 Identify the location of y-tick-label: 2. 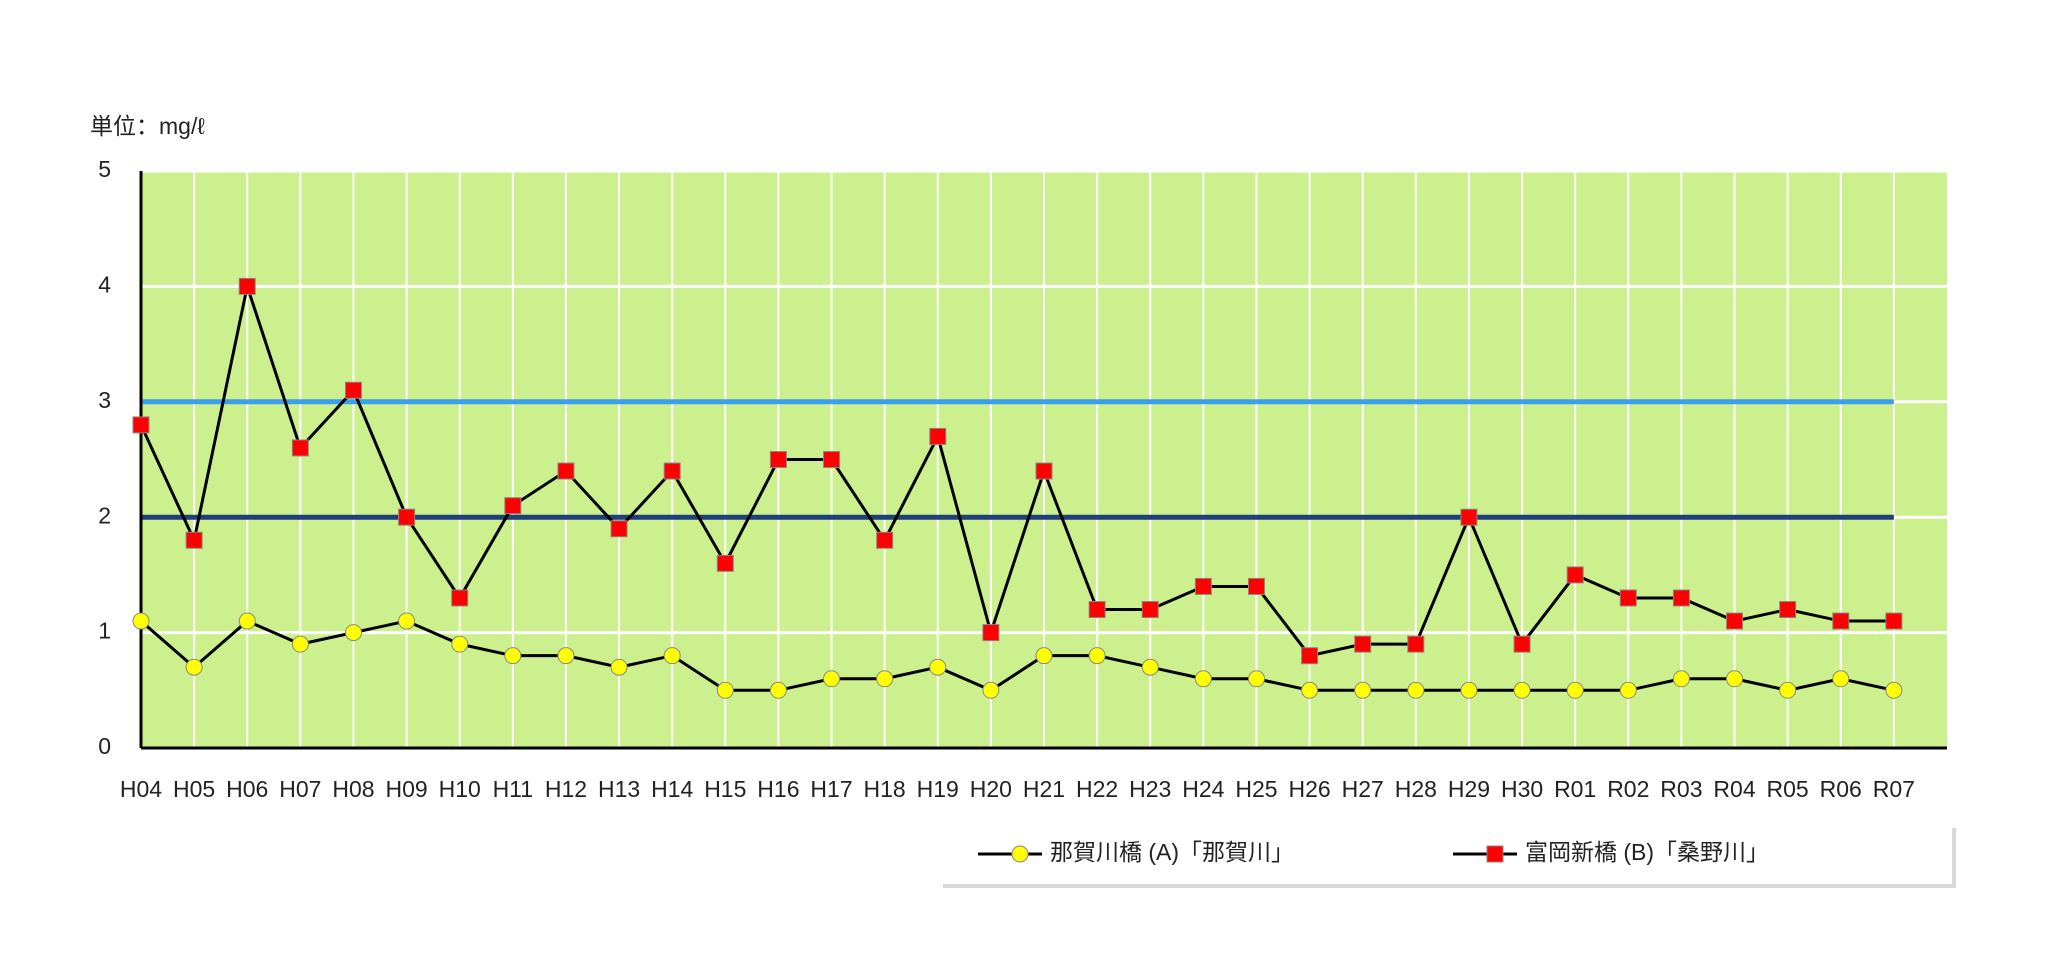
(104, 515).